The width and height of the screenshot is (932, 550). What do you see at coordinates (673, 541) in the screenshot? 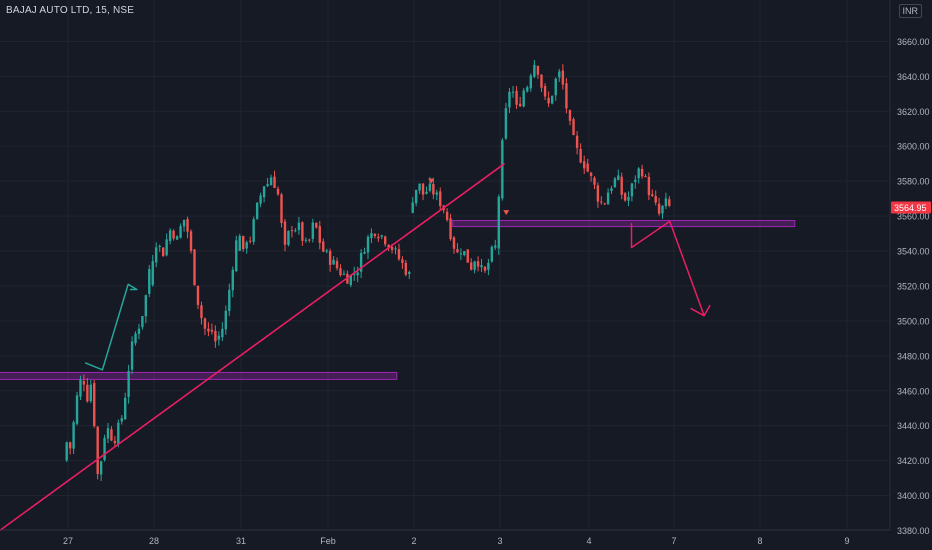
I see `x-tick-label: 7` at bounding box center [673, 541].